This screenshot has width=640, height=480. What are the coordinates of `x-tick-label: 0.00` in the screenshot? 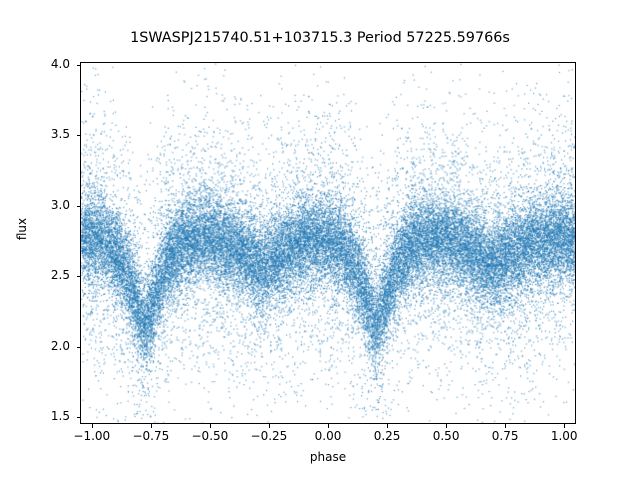 It's located at (328, 436).